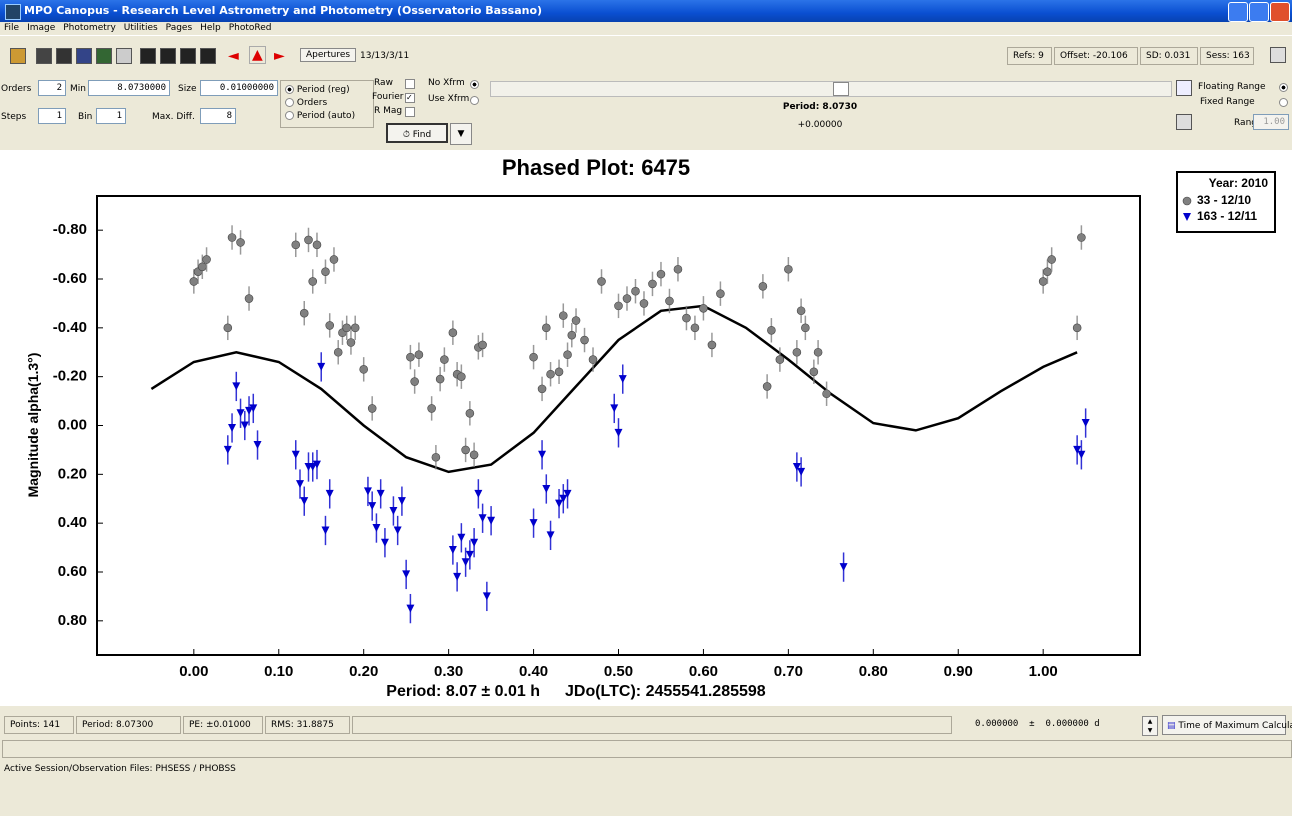  What do you see at coordinates (210, 28) in the screenshot?
I see `menu-item: Help` at bounding box center [210, 28].